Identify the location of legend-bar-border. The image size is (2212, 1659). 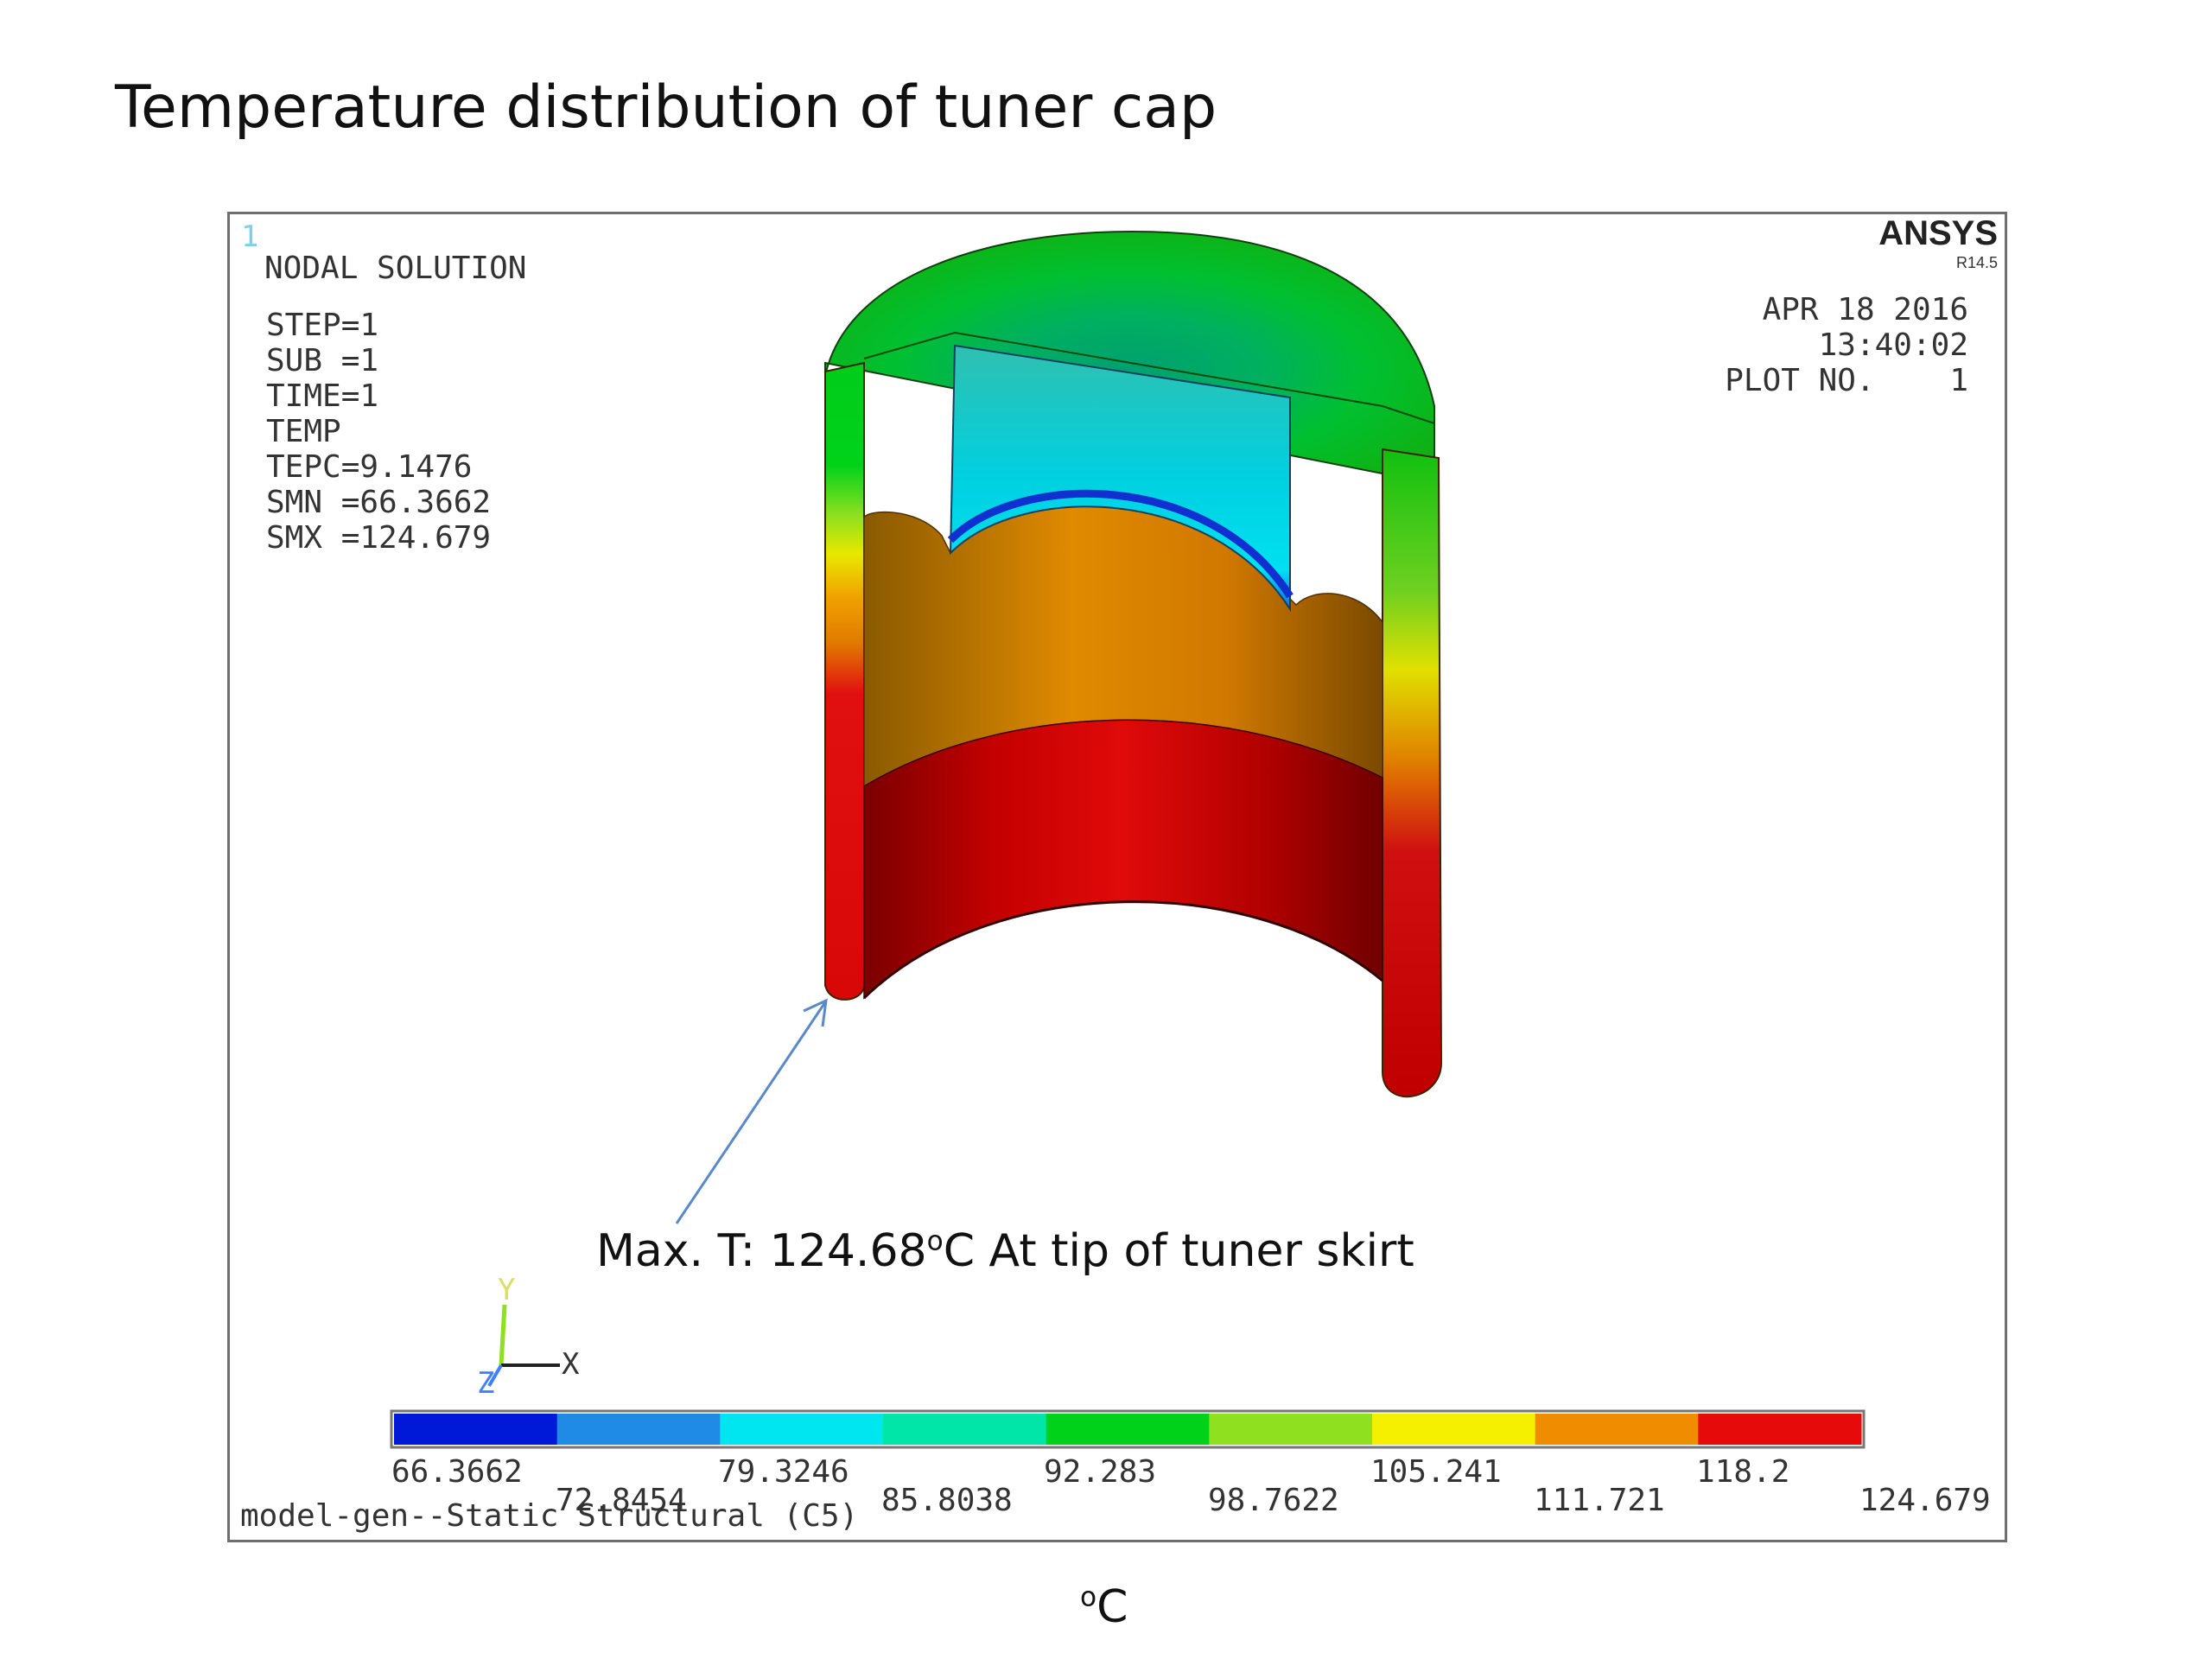
(1128, 1429).